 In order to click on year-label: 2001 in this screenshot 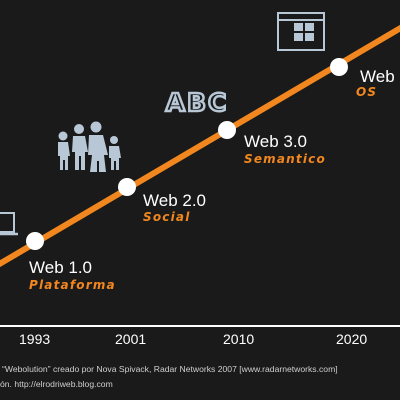, I will do `click(131, 339)`.